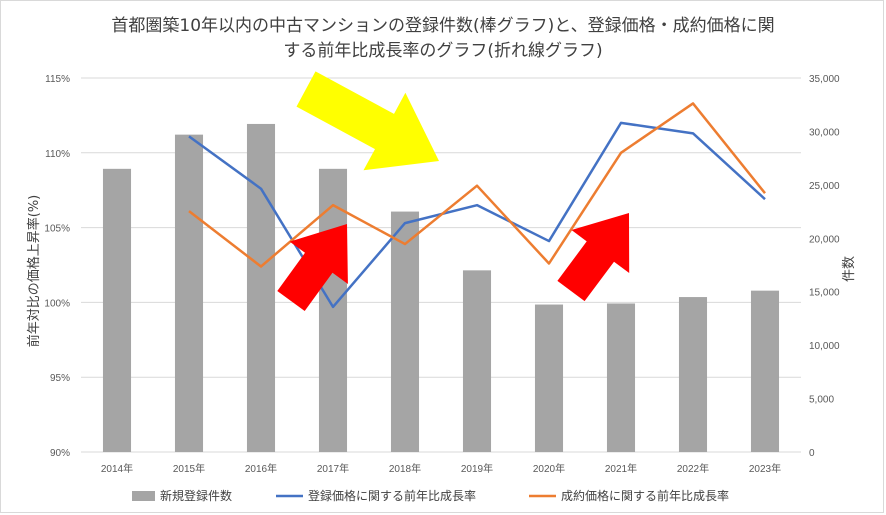  What do you see at coordinates (57, 79) in the screenshot?
I see `y-left-tick: 115%` at bounding box center [57, 79].